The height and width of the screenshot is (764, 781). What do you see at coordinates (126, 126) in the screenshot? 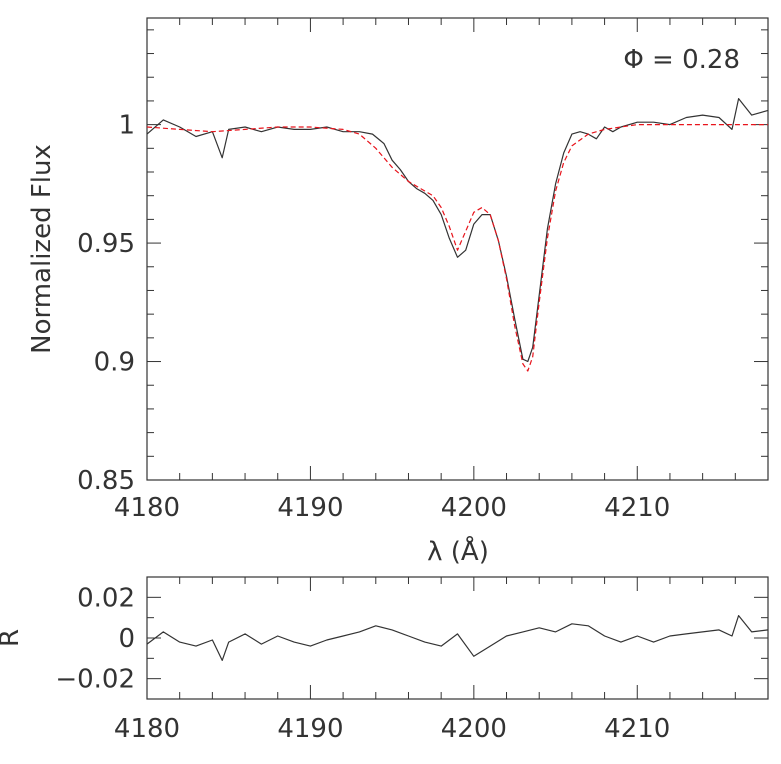
I see `y-tick-label: 1` at bounding box center [126, 126].